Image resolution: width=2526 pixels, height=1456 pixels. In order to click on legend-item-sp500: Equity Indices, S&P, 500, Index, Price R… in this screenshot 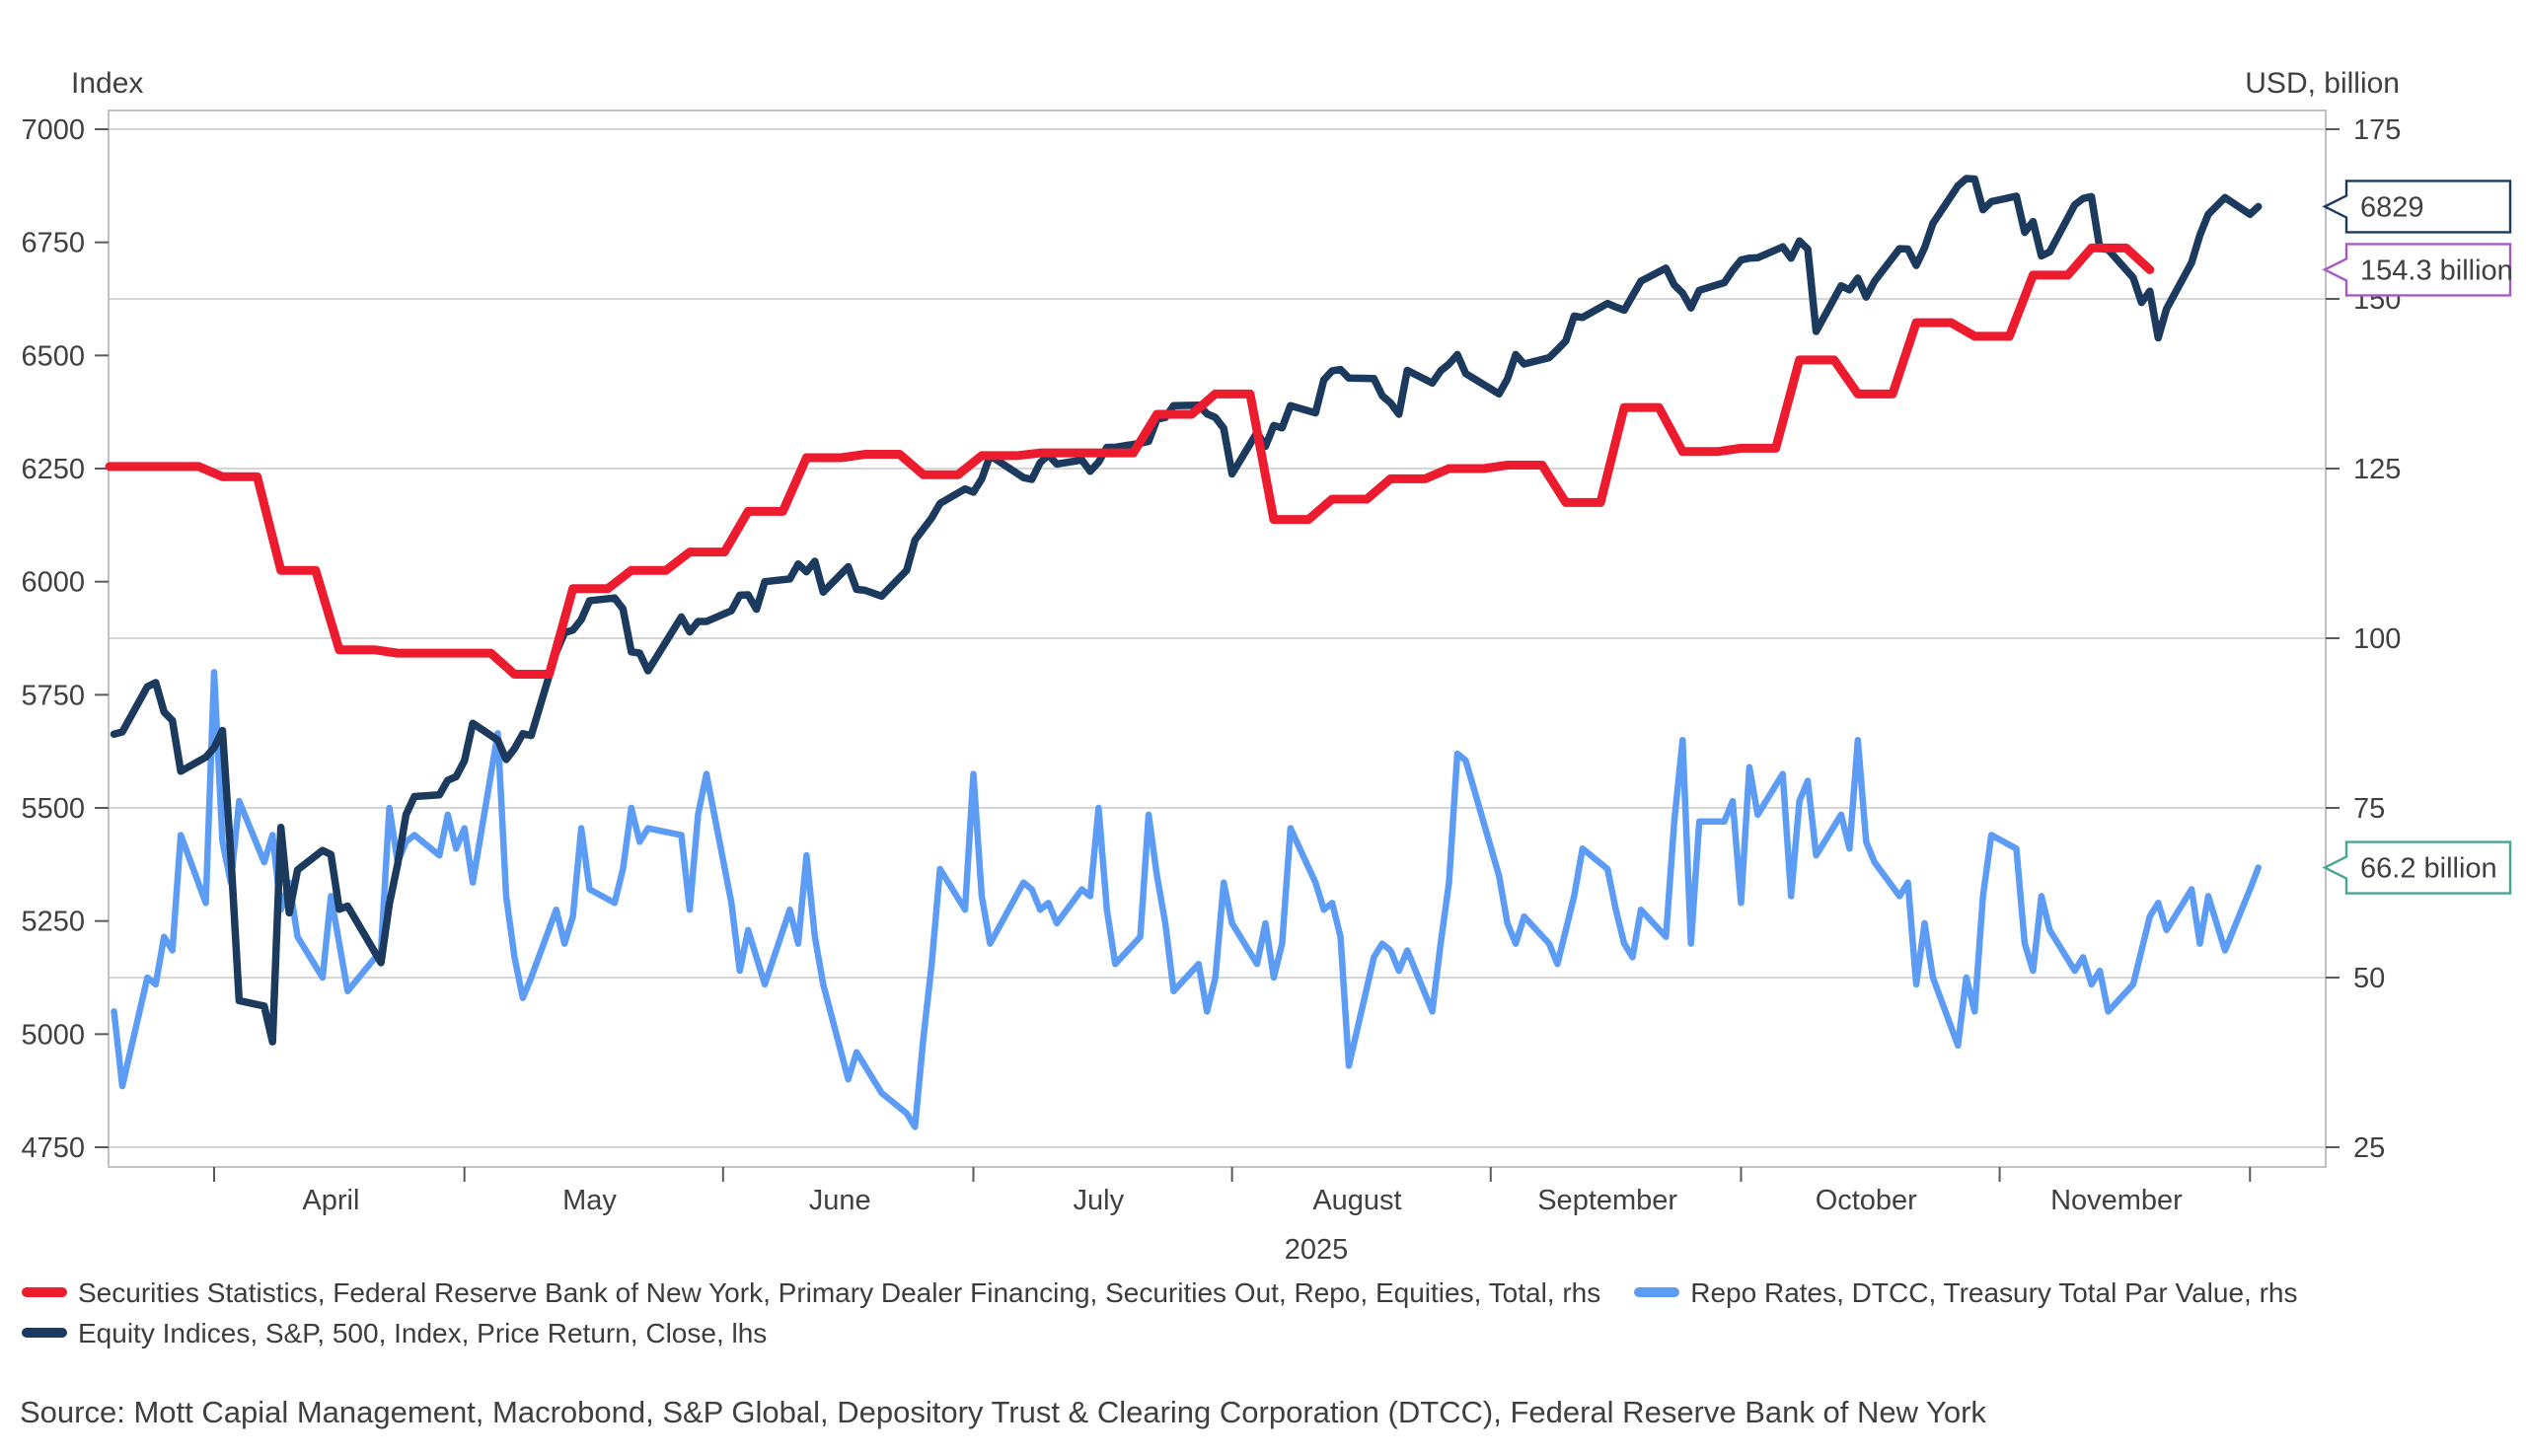, I will do `click(394, 1333)`.